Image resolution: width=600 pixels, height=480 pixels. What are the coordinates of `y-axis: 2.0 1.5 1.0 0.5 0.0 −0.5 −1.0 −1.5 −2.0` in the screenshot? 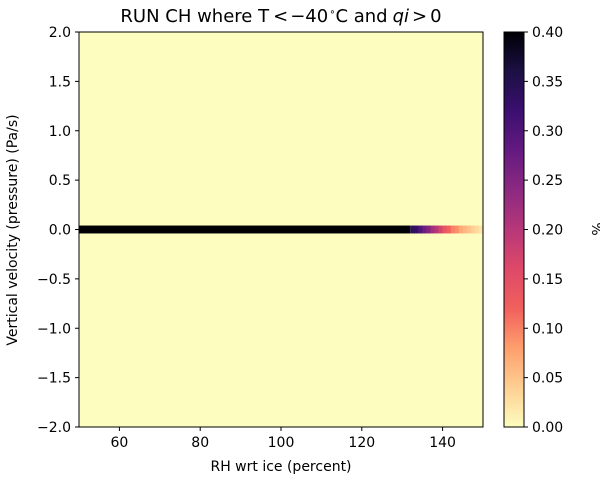 It's located at (58, 230).